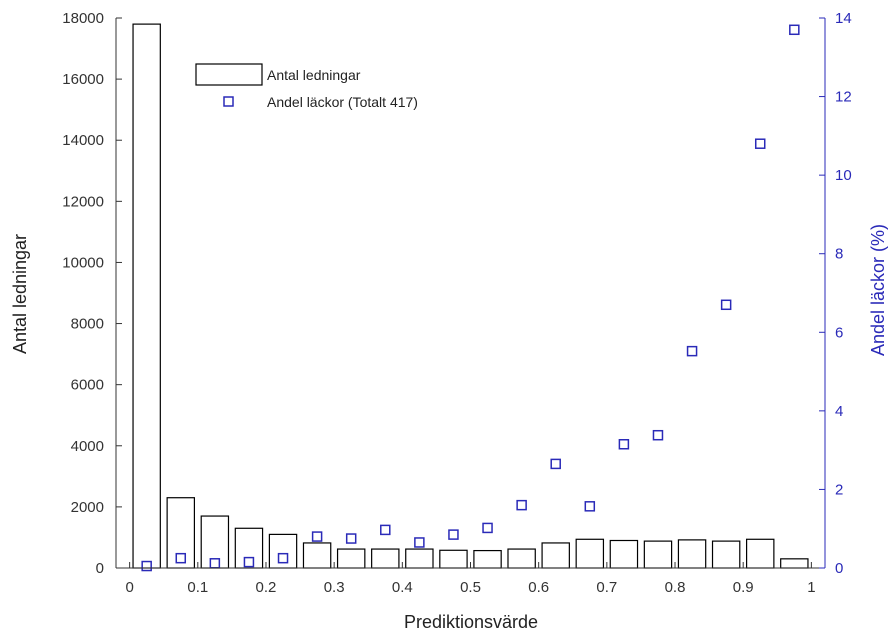 This screenshot has height=634, width=894. I want to click on legend-marker-swatch, so click(228, 101).